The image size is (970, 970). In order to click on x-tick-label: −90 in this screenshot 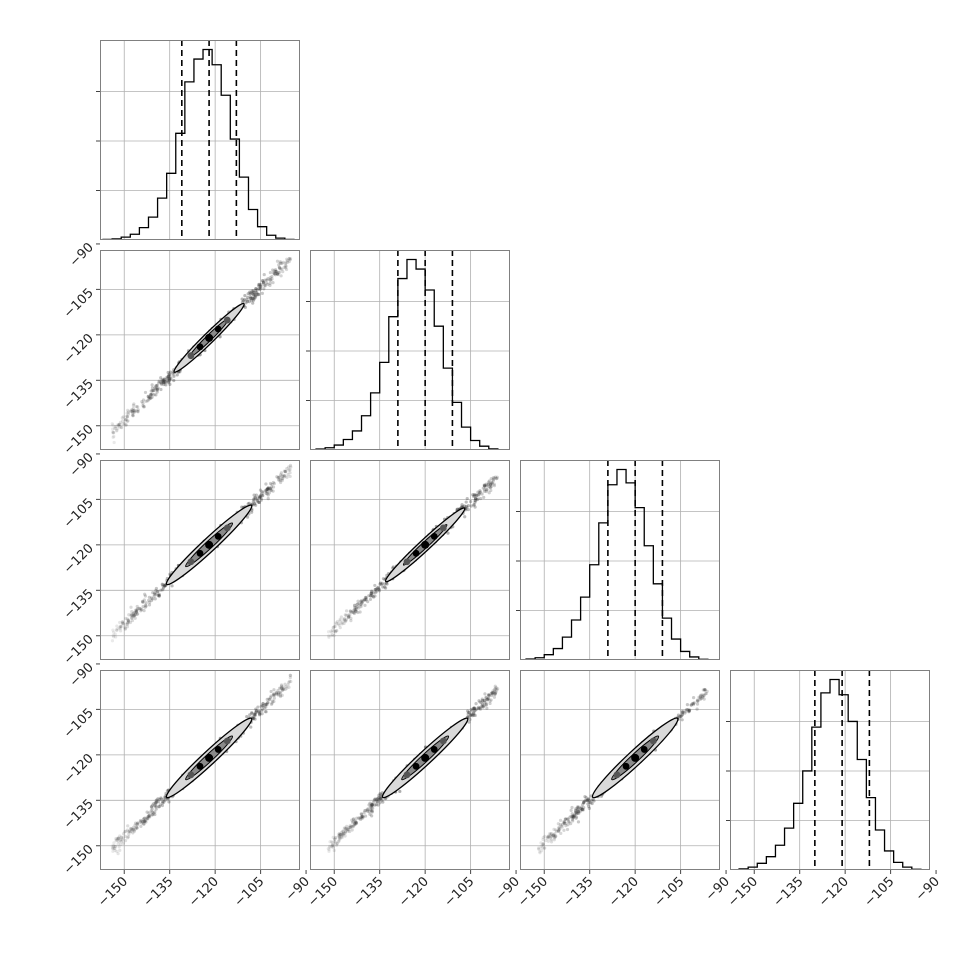, I will do `click(928, 889)`.